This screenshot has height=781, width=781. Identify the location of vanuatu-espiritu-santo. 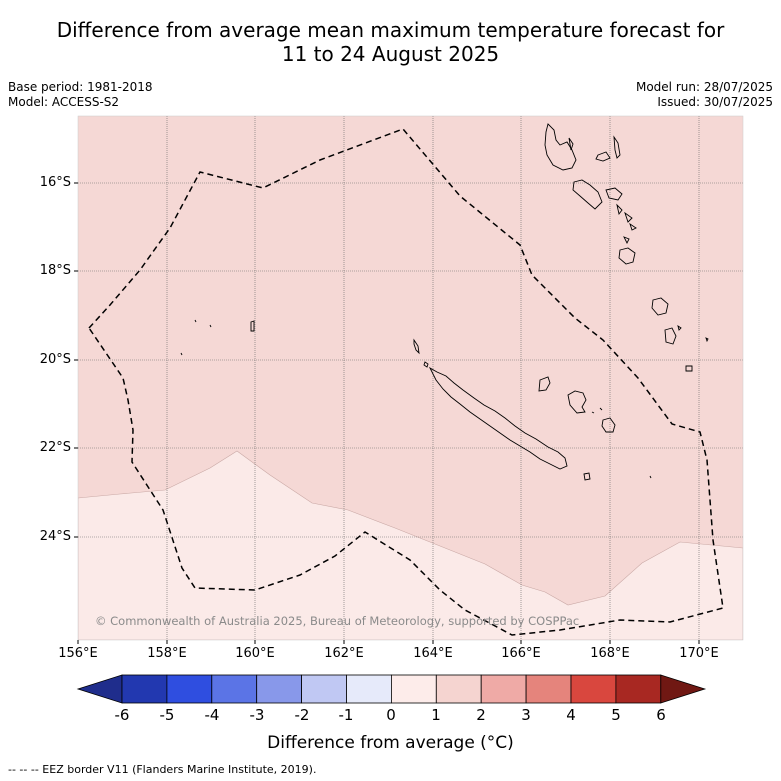
(560, 147).